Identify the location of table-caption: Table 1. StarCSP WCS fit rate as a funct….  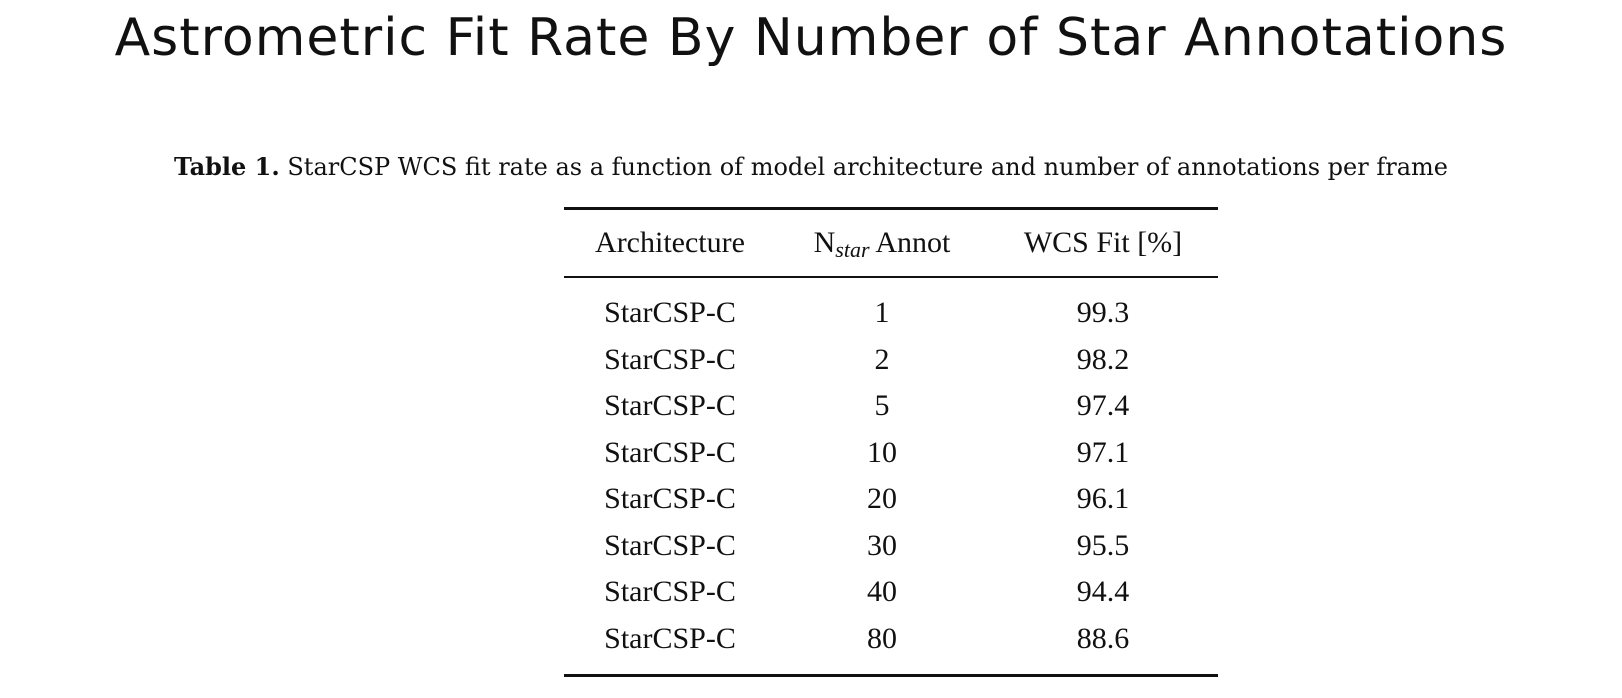
(811, 167).